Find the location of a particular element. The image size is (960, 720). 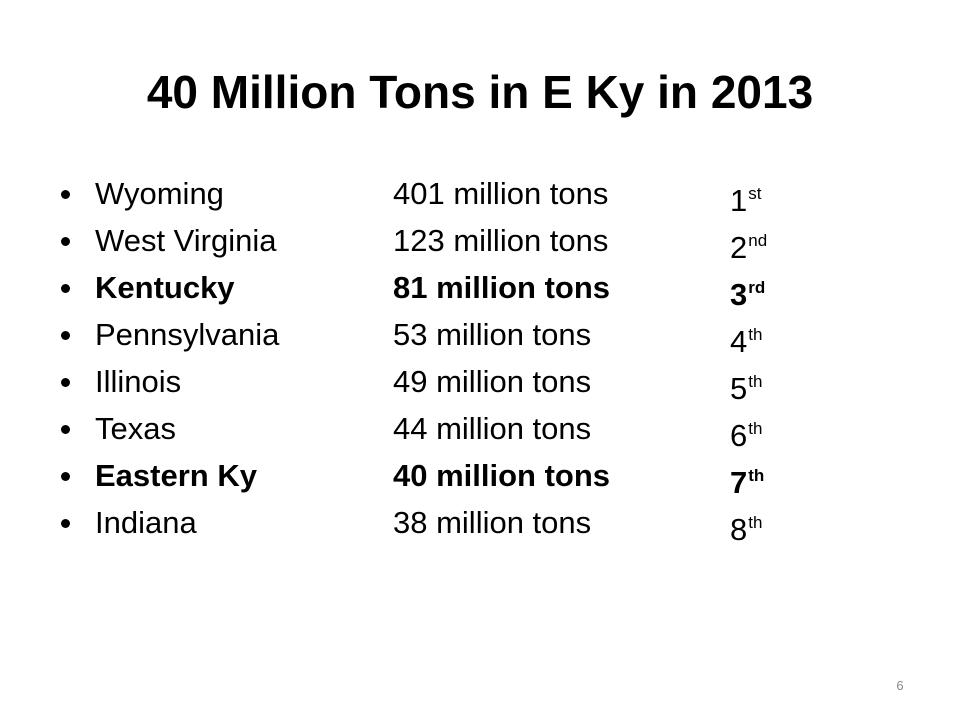

list-row: West Virginia 123 million tons 2nd is located at coordinates (480, 242).